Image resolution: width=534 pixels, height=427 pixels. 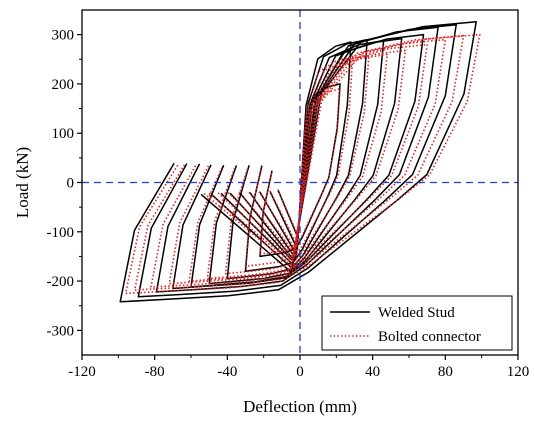 I want to click on y-tick-label: 200, so click(x=63, y=85).